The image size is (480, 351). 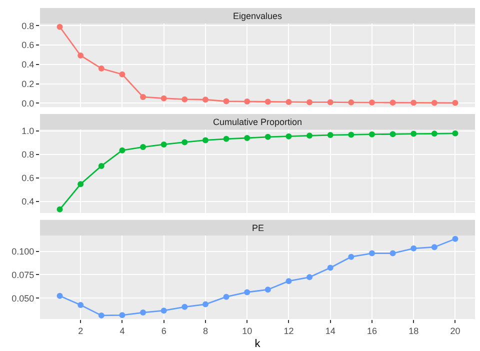 I want to click on x-axis-title: k, so click(x=257, y=344).